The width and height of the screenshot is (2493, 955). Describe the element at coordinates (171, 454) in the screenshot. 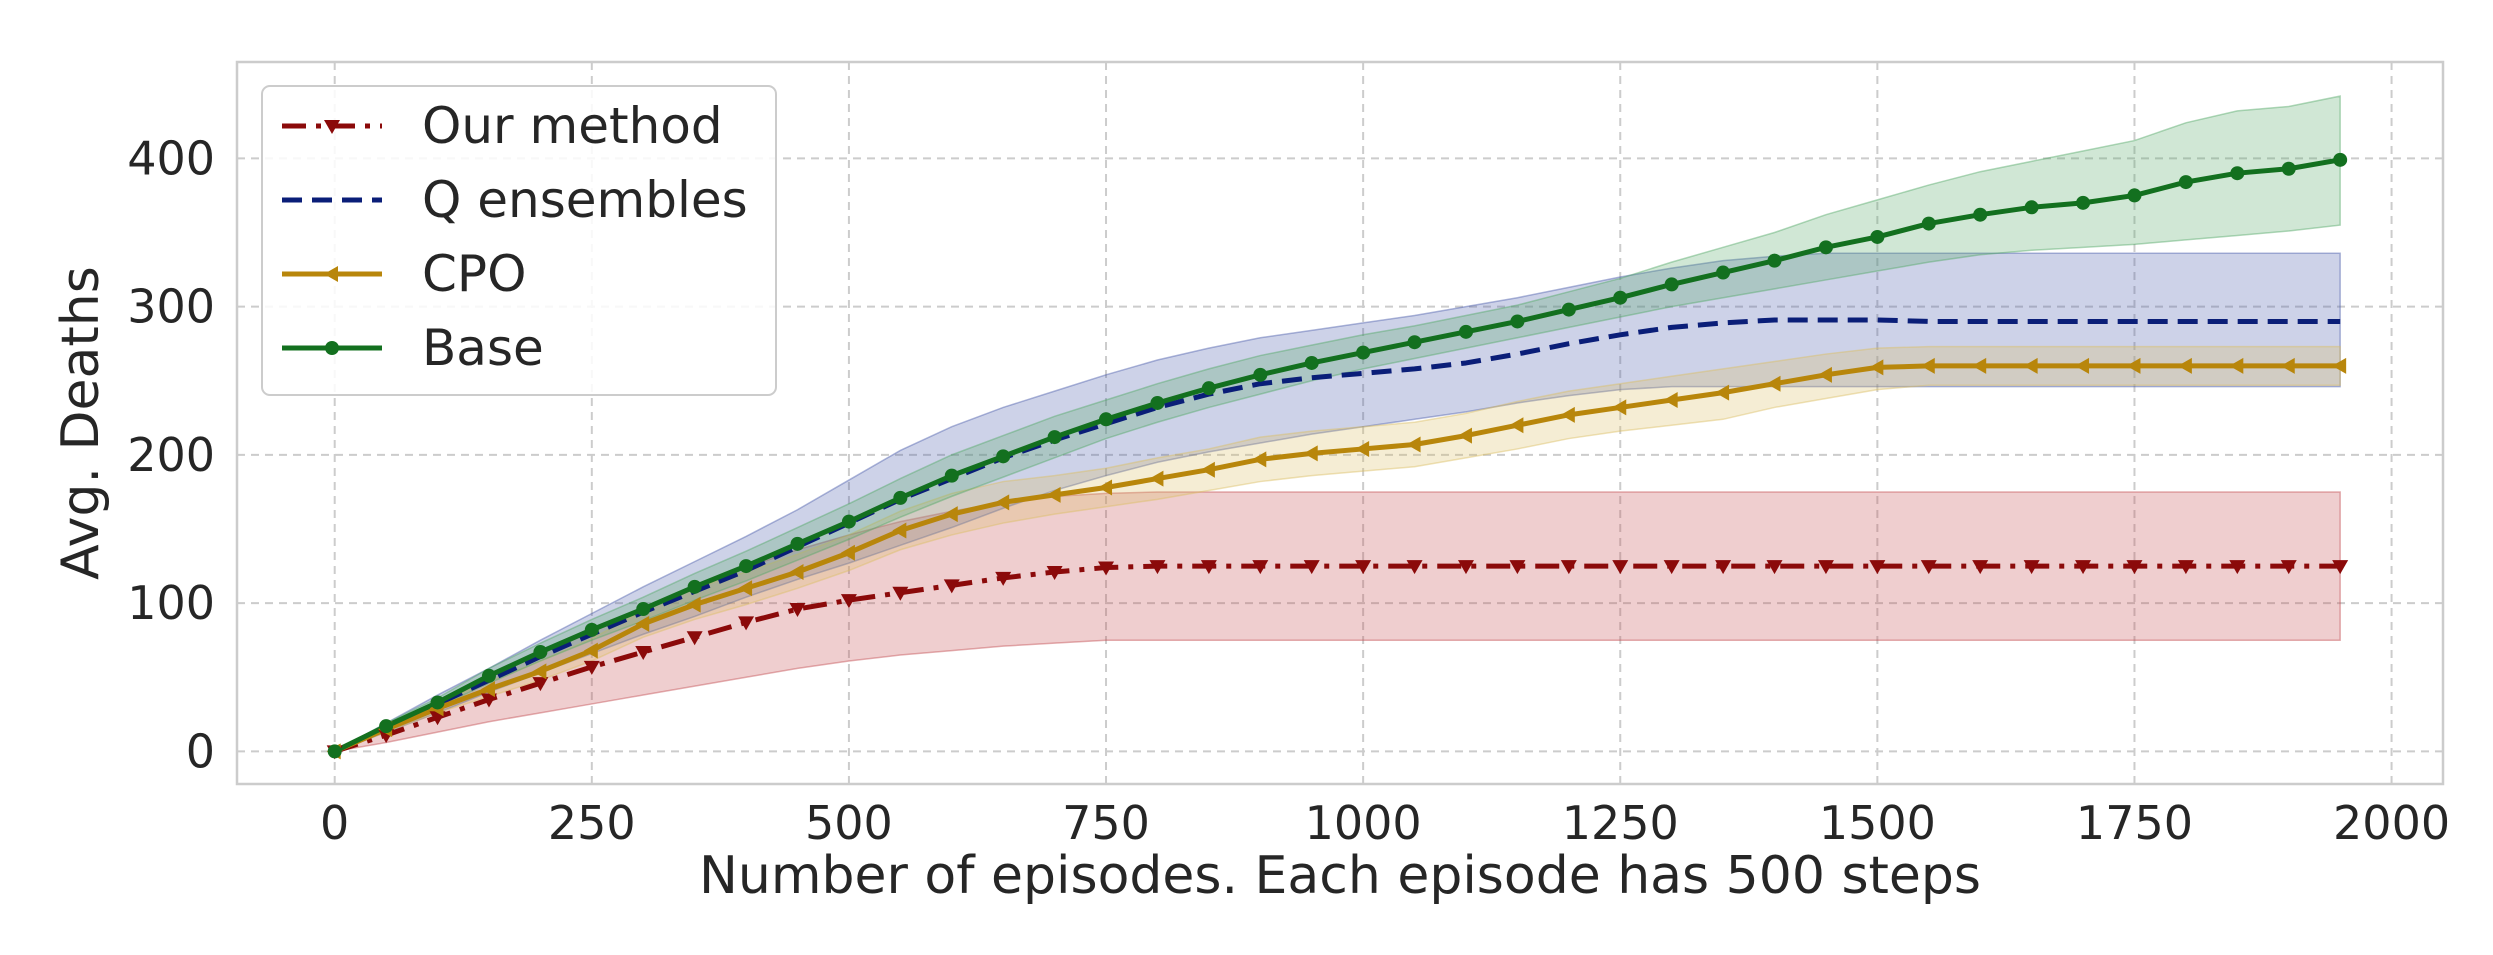

I see `y-tick-labels: 0 100 200 300 400` at that location.